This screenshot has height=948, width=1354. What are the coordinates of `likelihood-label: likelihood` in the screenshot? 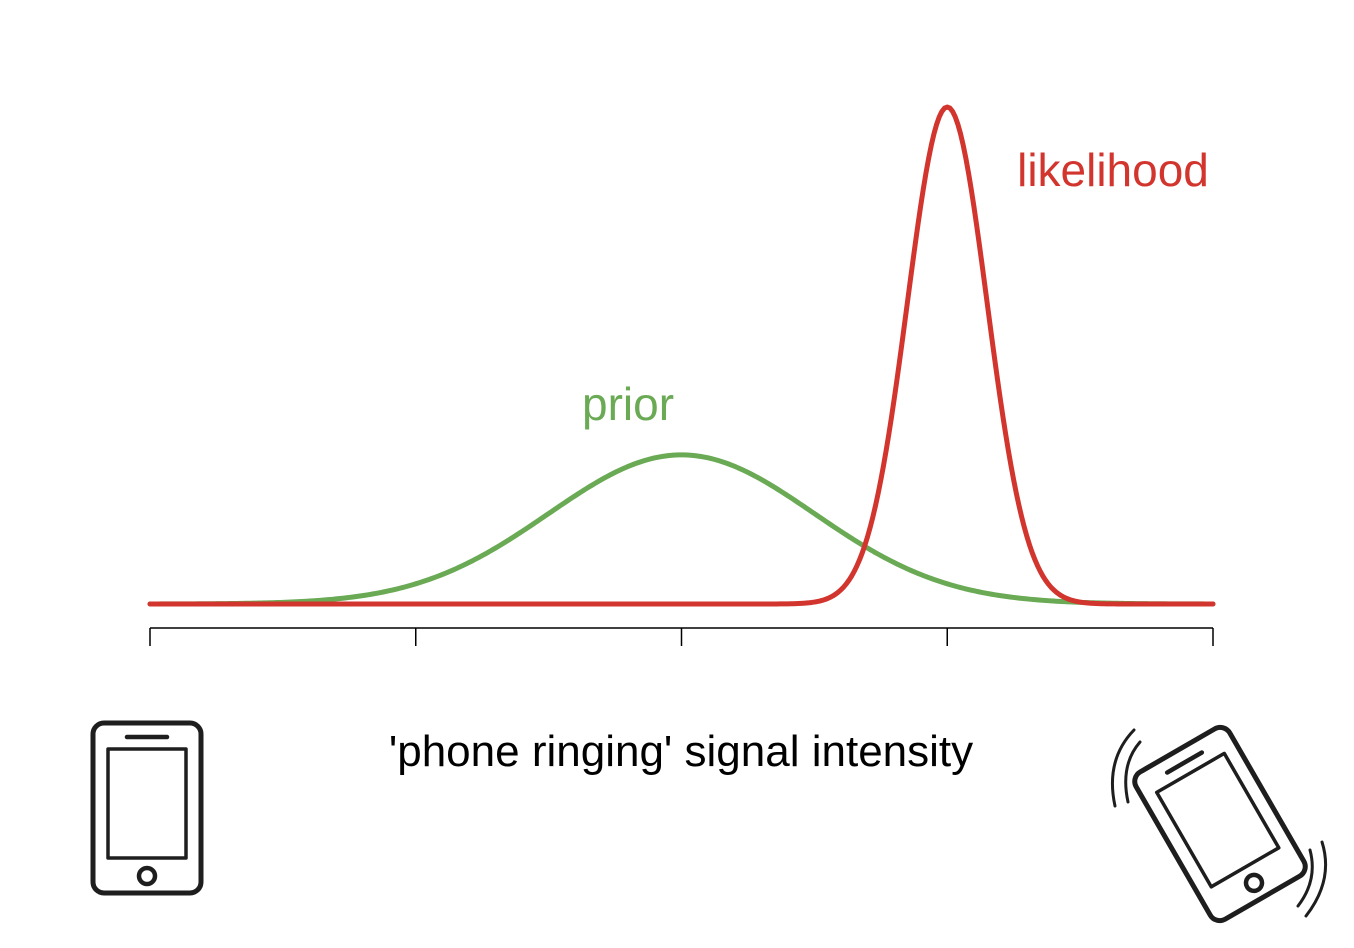 It's located at (1113, 170).